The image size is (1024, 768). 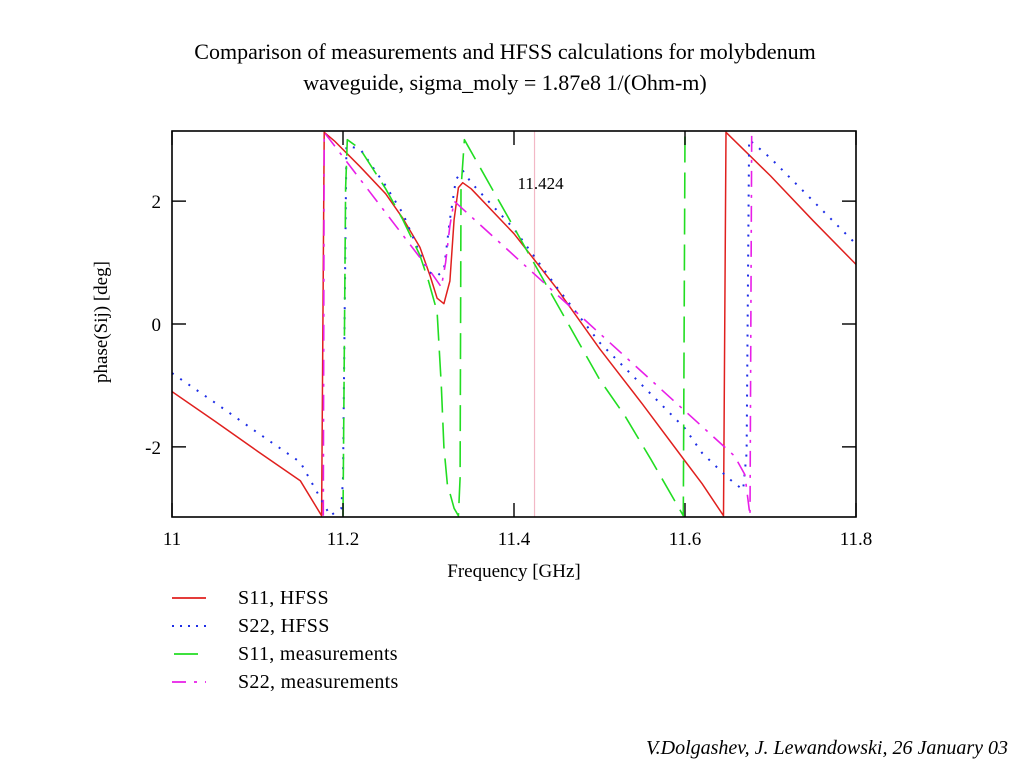 What do you see at coordinates (101, 322) in the screenshot?
I see `y-axis-label: phase(Sij) [deg]` at bounding box center [101, 322].